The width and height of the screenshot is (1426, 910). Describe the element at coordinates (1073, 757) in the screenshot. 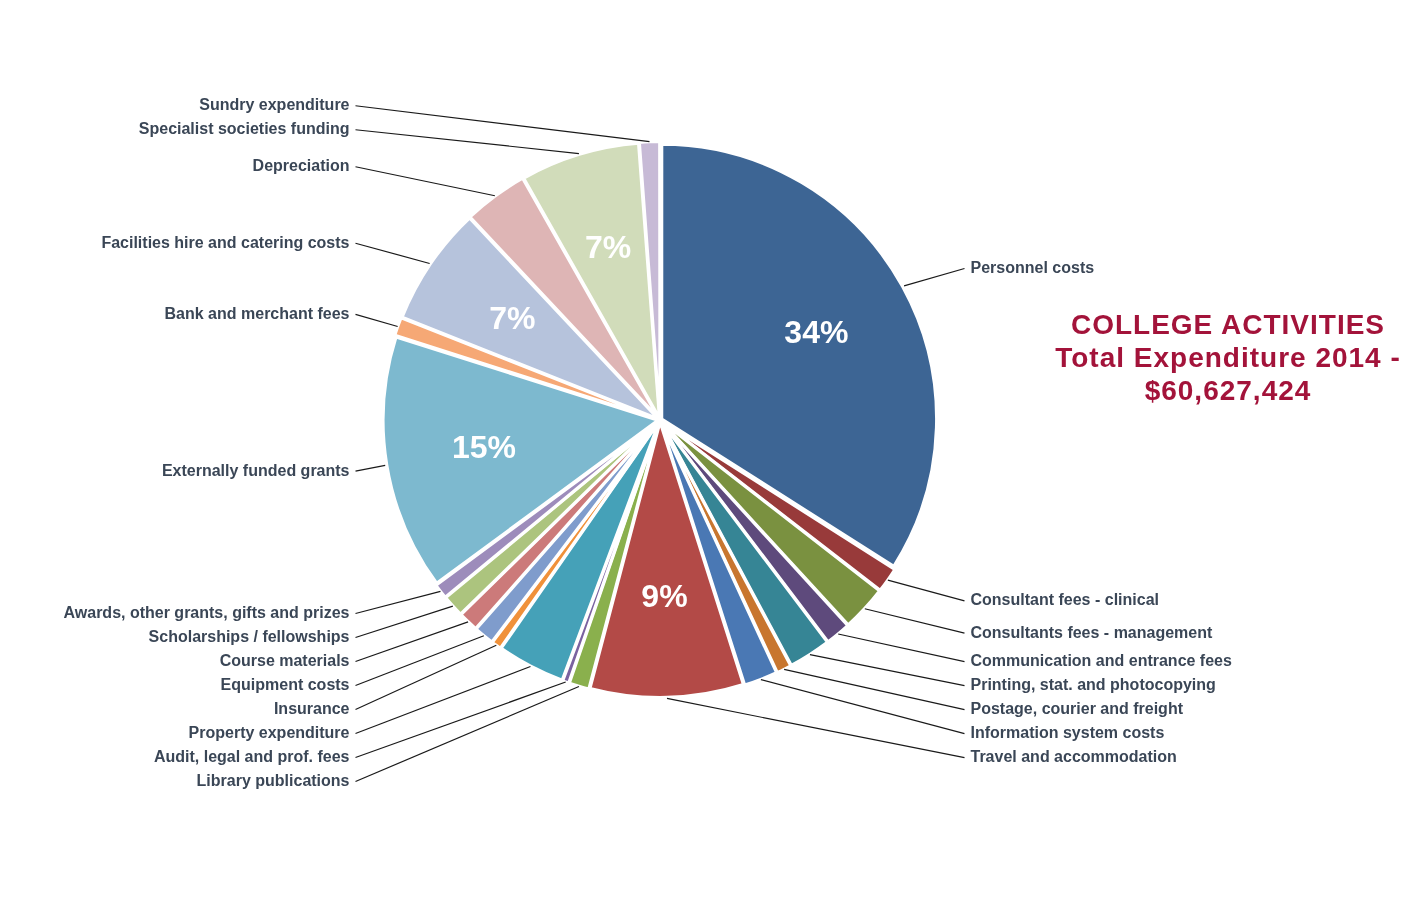

I see `slice-label: Travel and accommodation` at that location.